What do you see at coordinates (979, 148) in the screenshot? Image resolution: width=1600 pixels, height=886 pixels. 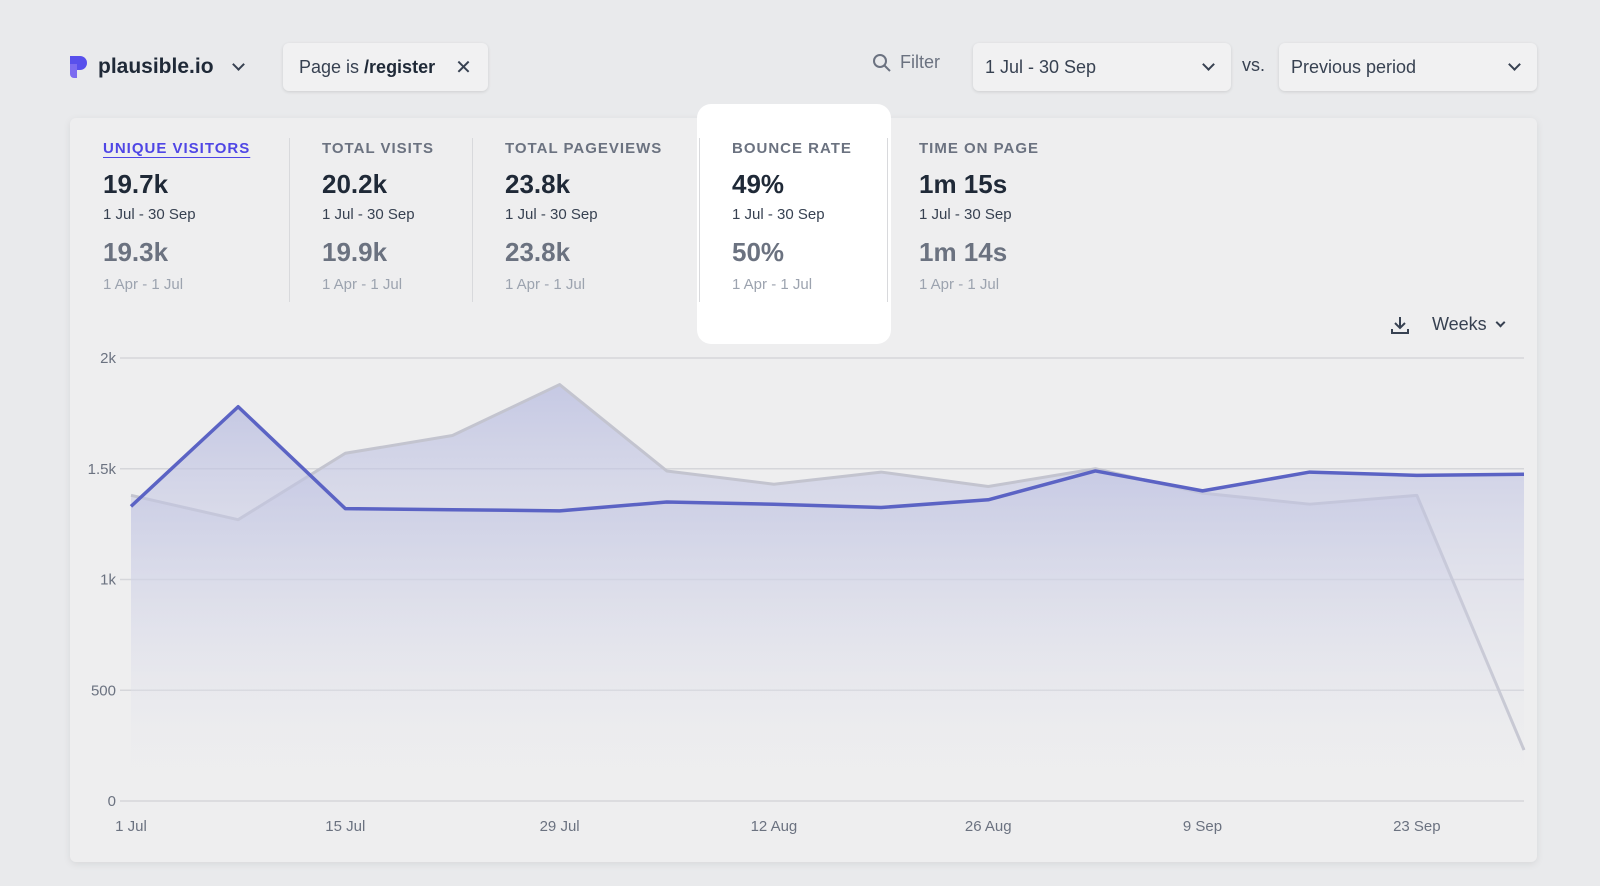 I see `metric-label: TIME ON PAGE` at bounding box center [979, 148].